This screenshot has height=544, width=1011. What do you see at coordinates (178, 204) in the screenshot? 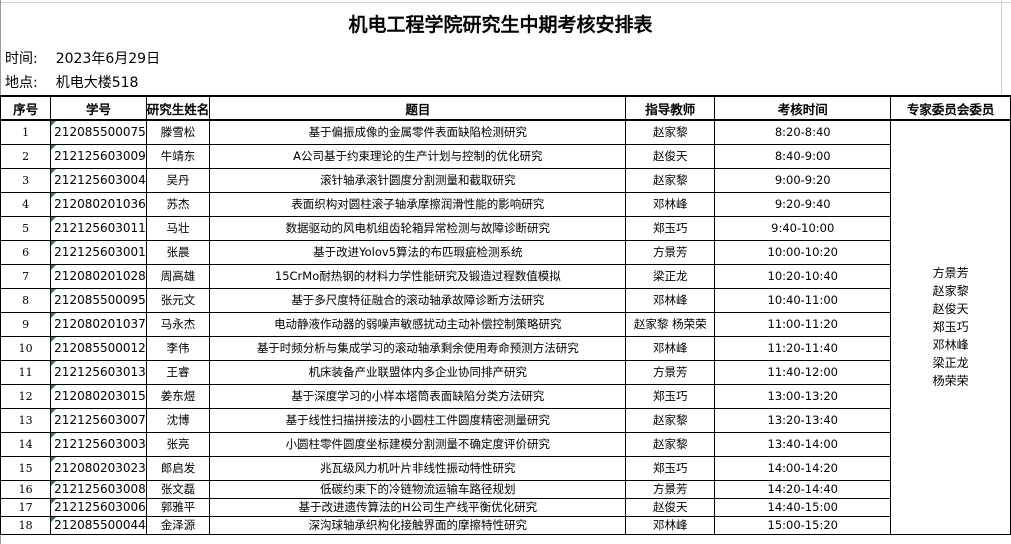
I see `student-name-cell: 苏杰` at bounding box center [178, 204].